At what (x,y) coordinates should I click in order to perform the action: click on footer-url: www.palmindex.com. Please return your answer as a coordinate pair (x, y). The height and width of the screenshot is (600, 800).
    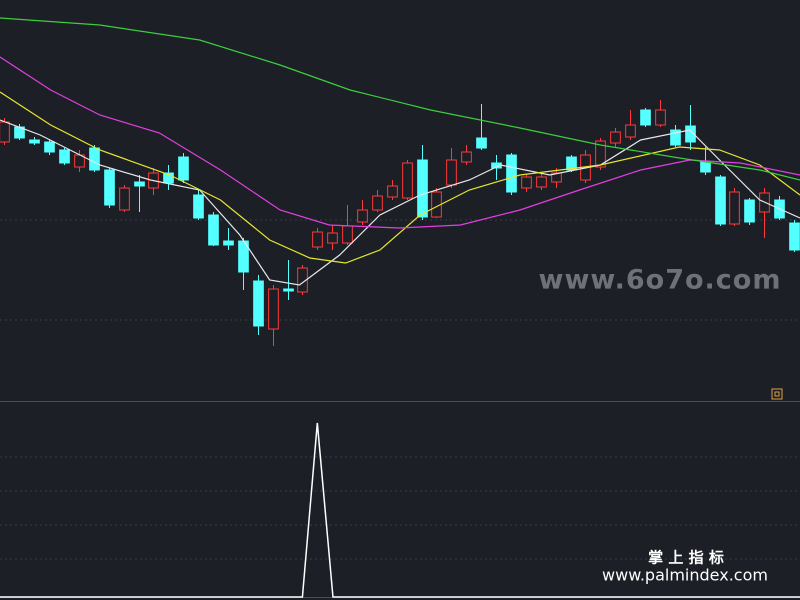
    Looking at the image, I should click on (685, 575).